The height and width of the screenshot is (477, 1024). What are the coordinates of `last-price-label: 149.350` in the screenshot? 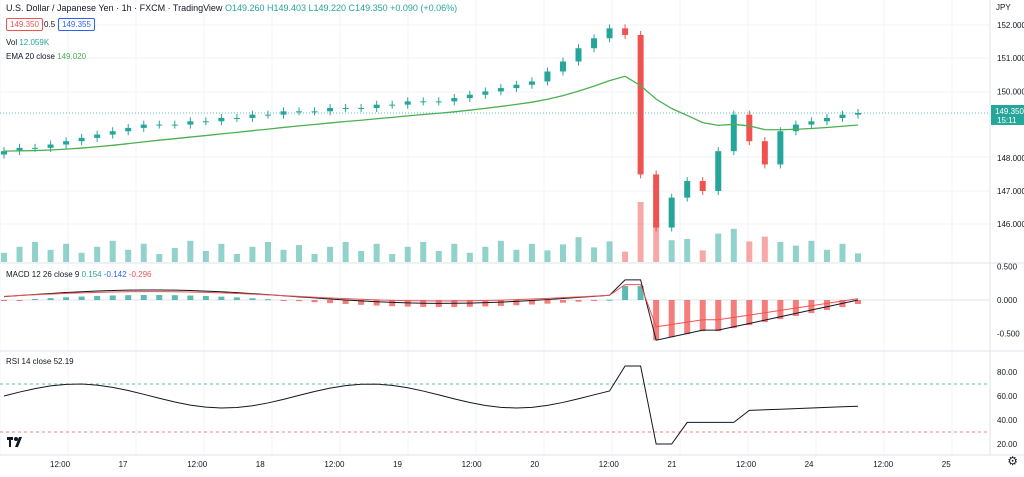 It's located at (1009, 111).